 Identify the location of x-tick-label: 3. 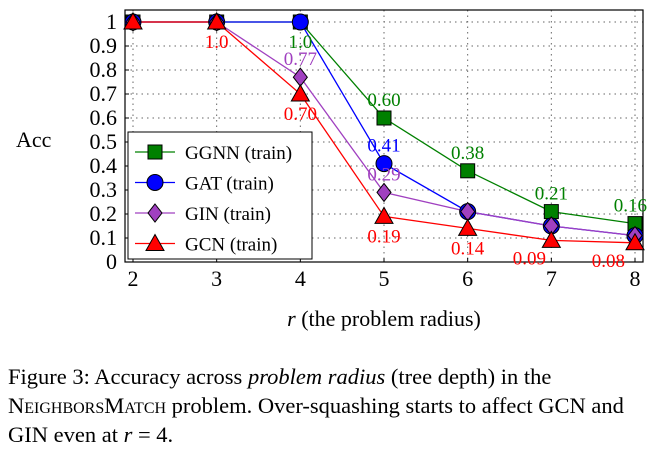
(216, 278).